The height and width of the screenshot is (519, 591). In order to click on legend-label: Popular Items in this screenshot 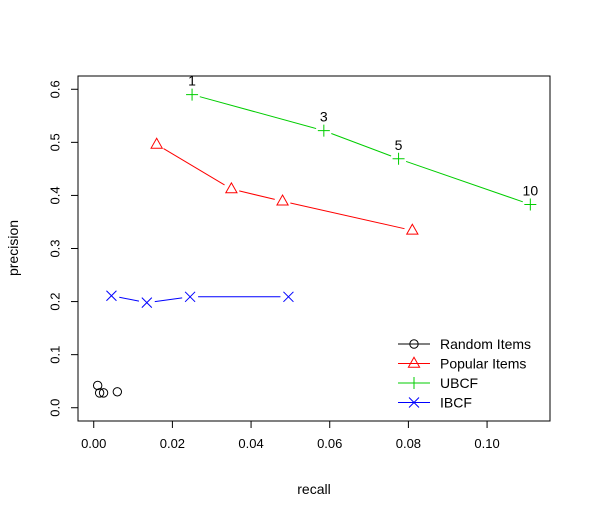, I will do `click(483, 364)`.